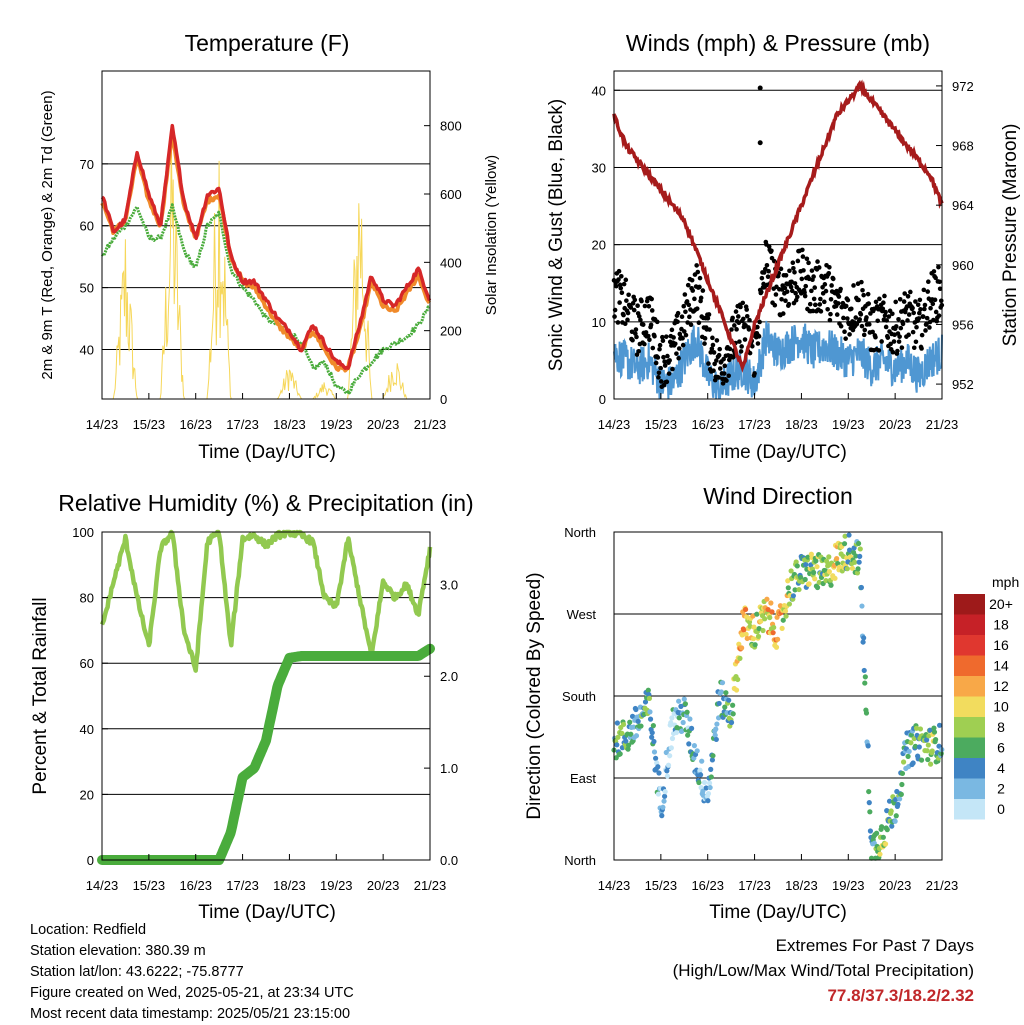 This screenshot has width=1024, height=1025. I want to click on temperature-ytick-label: 60, so click(87, 226).